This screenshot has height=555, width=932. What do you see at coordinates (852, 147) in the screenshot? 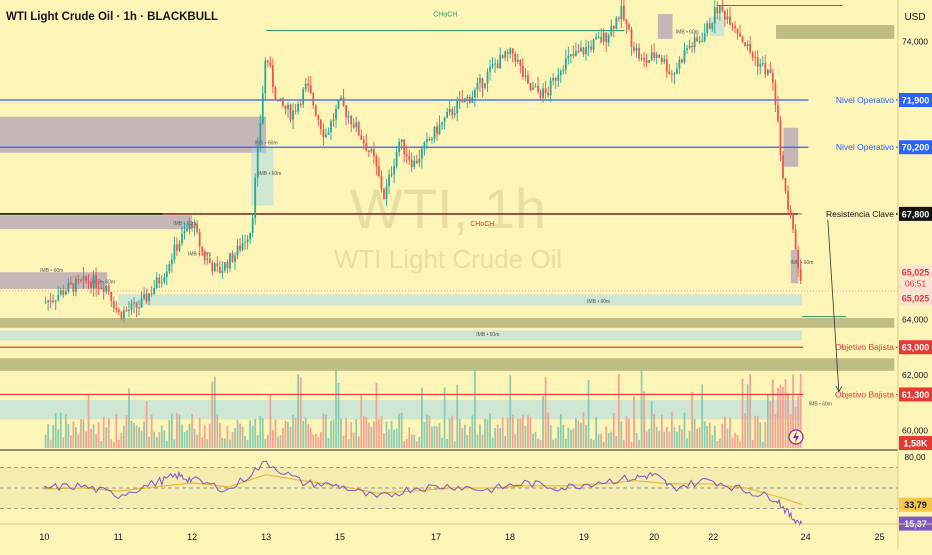
I see `level-label-bg` at bounding box center [852, 147].